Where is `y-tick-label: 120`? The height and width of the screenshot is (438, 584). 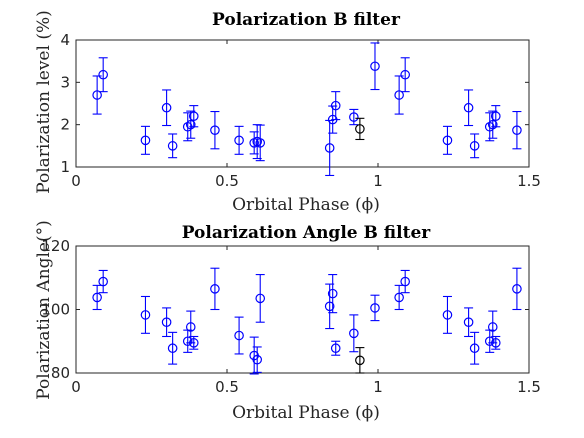
y-tick-label: 120 is located at coordinates (55, 246).